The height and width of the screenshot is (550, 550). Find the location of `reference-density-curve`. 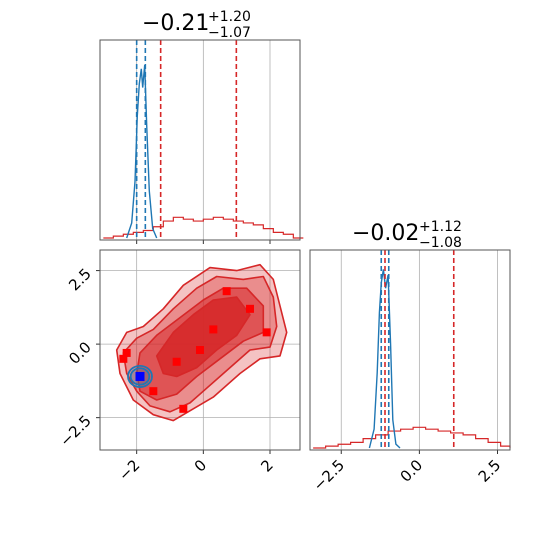

reference-density-curve is located at coordinates (142, 151).